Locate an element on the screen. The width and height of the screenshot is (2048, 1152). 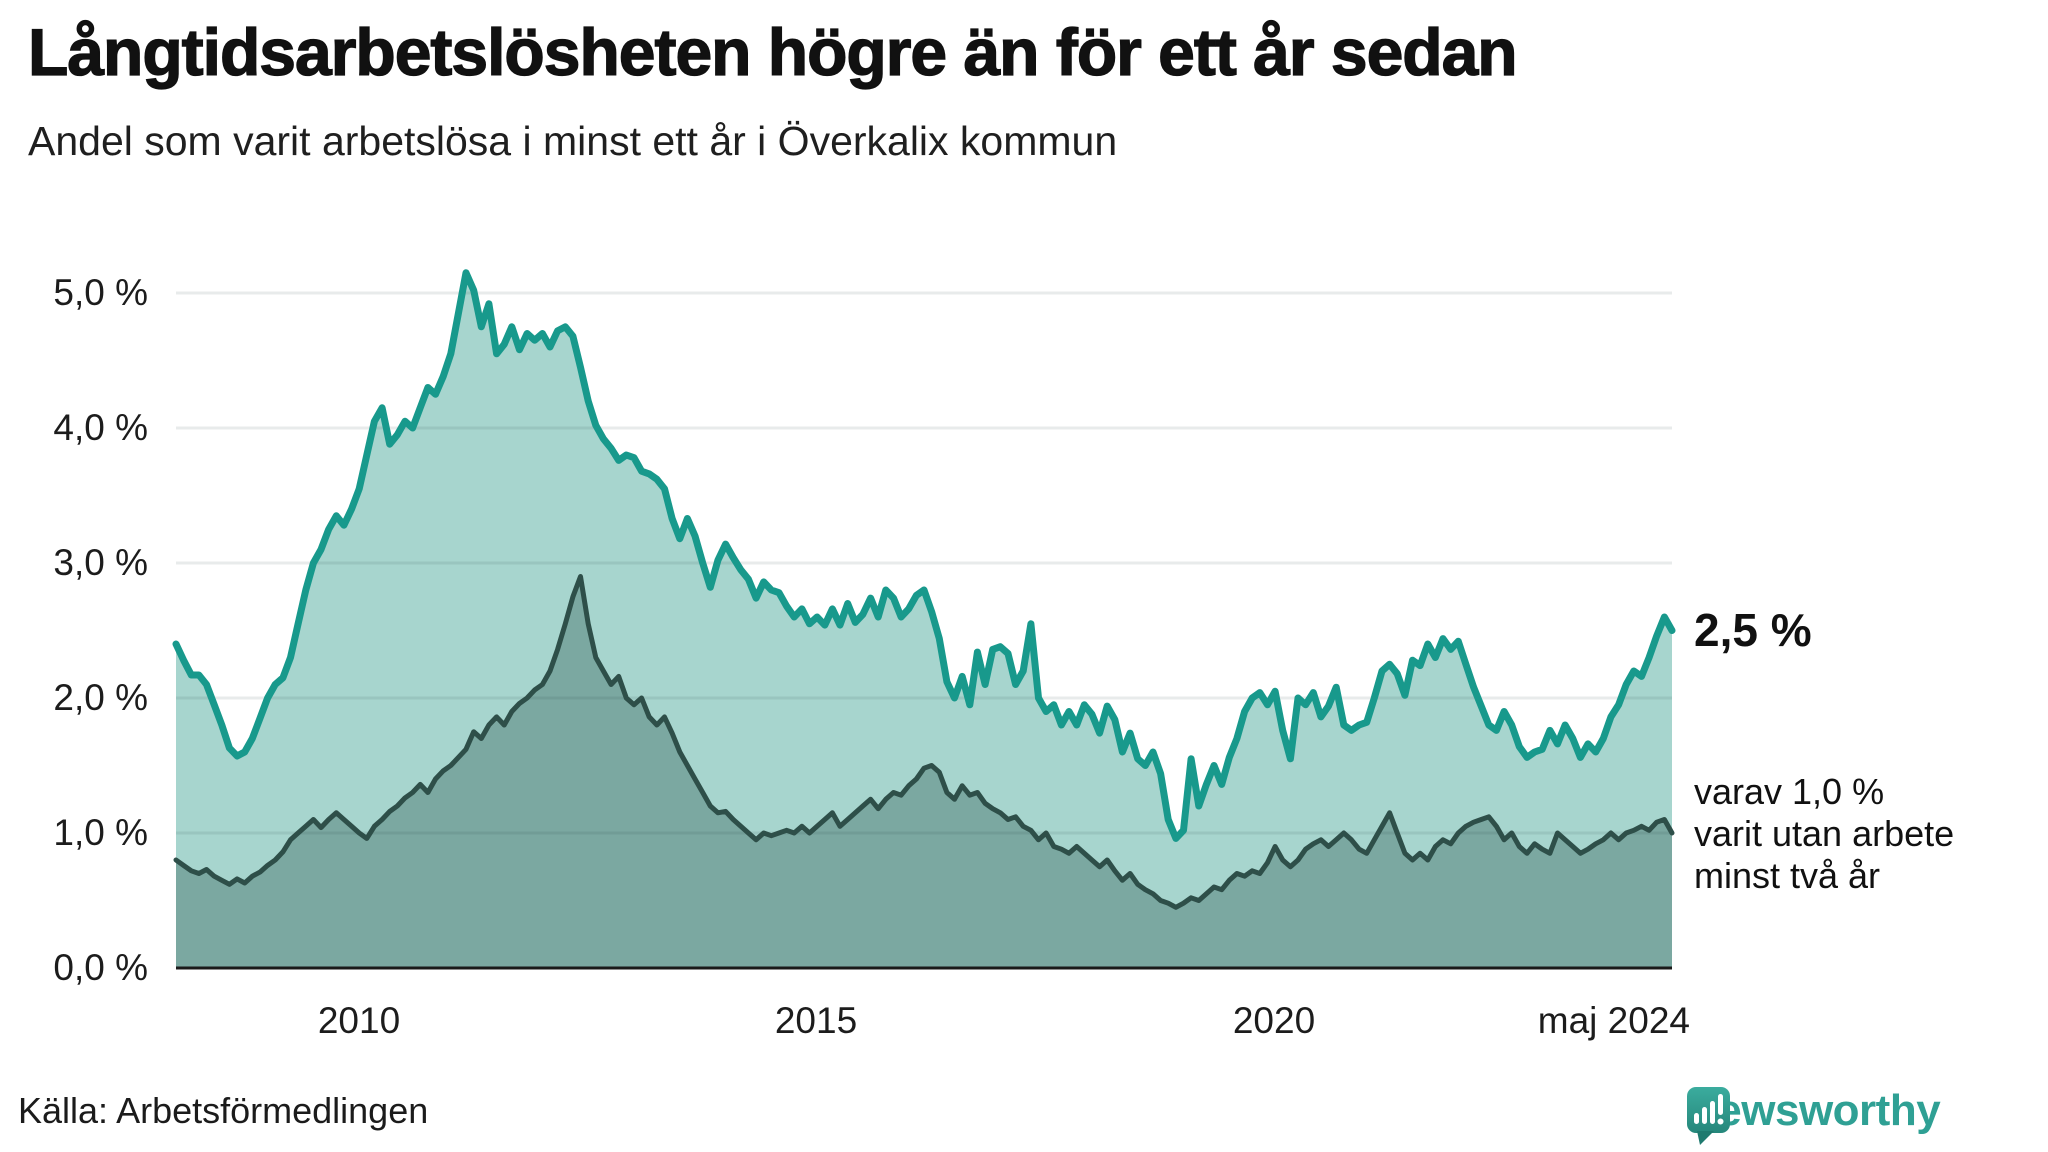
logo-exclamation-bar is located at coordinates (1720, 1104).